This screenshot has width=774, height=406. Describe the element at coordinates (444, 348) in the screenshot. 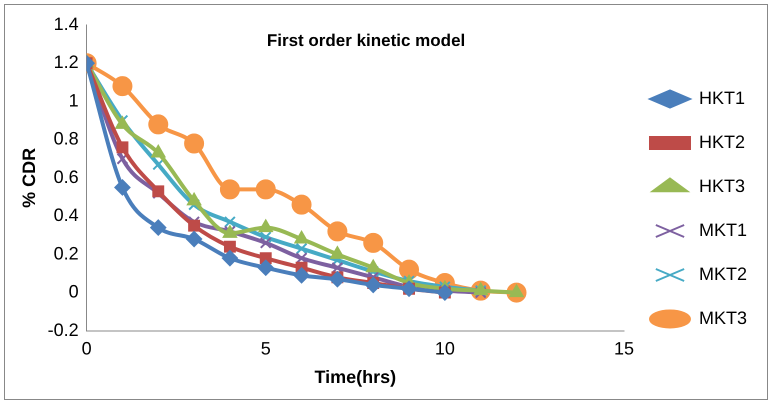

I see `x-tick-label: 10` at that location.